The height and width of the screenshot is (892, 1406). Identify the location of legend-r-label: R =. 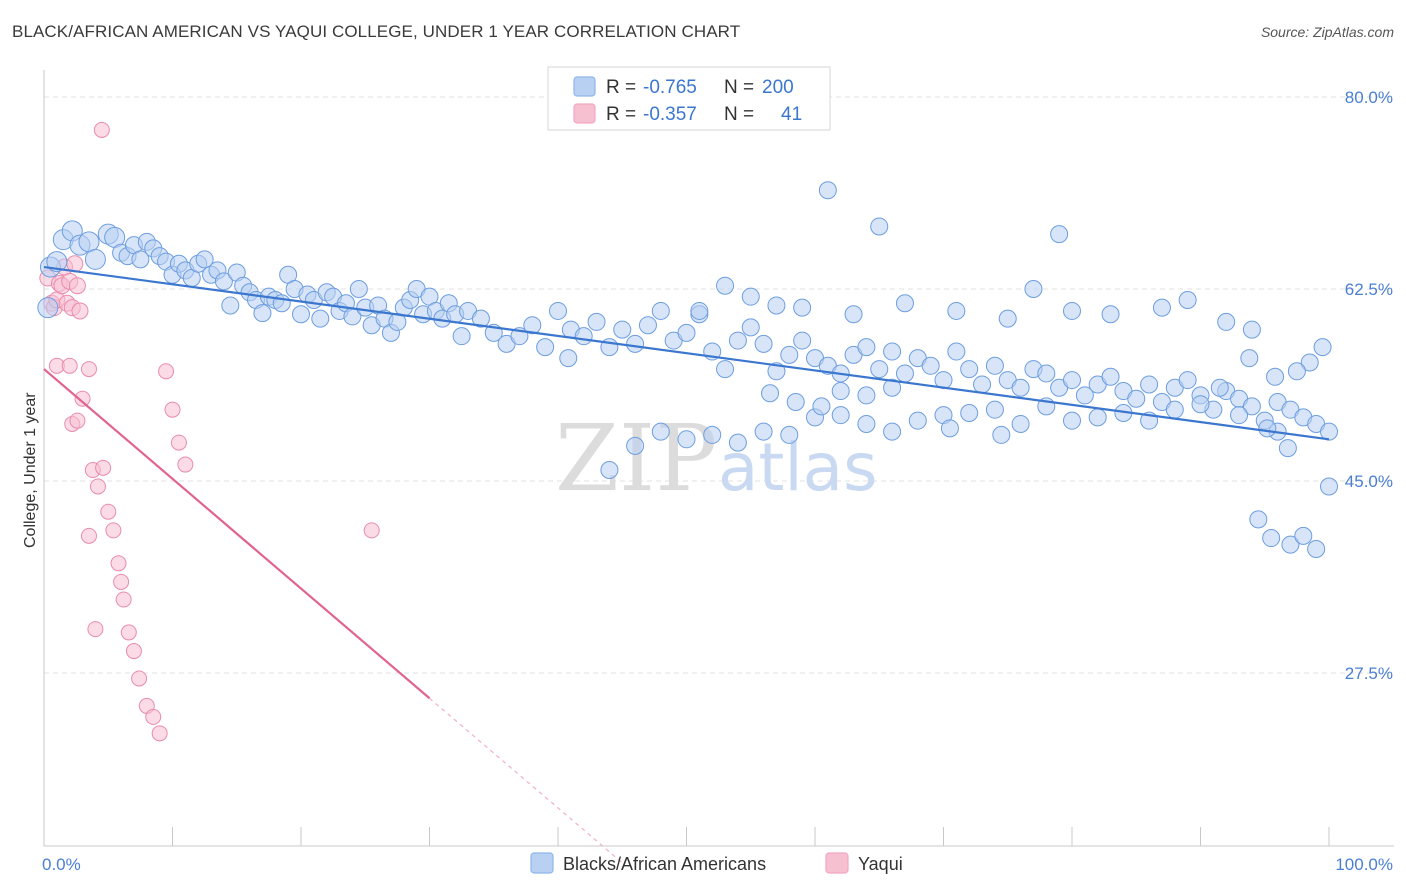
(621, 114).